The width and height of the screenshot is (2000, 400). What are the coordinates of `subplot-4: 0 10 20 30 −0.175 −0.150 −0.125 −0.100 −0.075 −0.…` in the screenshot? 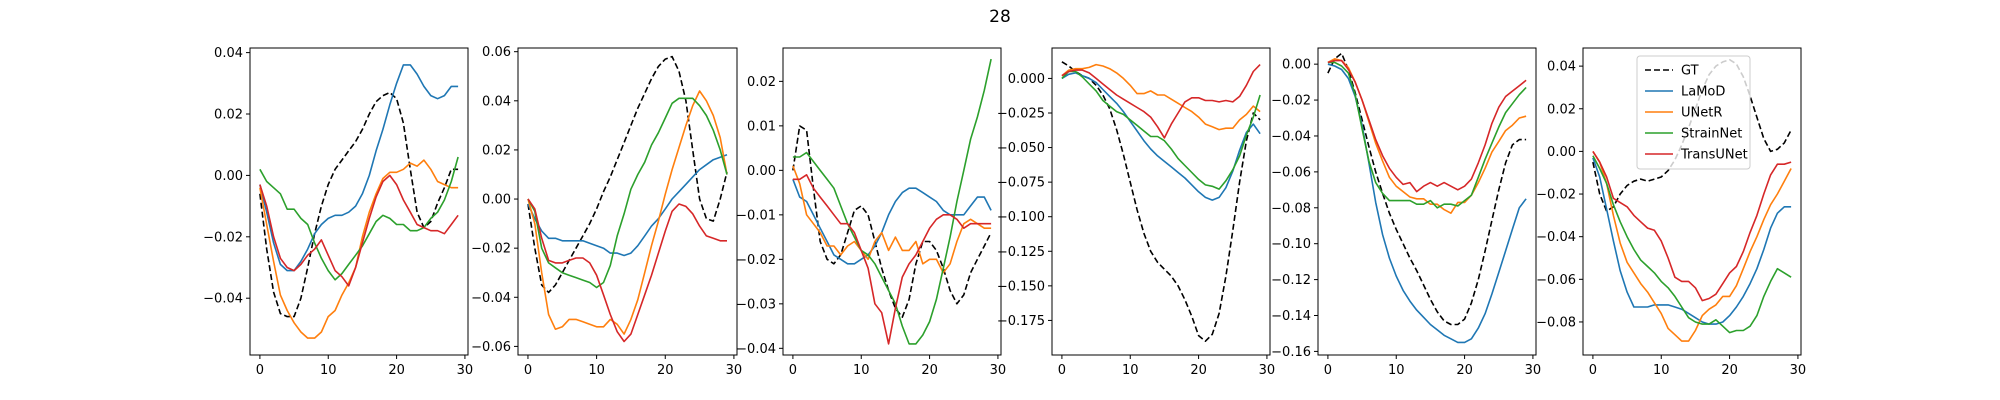 It's located at (1136, 212).